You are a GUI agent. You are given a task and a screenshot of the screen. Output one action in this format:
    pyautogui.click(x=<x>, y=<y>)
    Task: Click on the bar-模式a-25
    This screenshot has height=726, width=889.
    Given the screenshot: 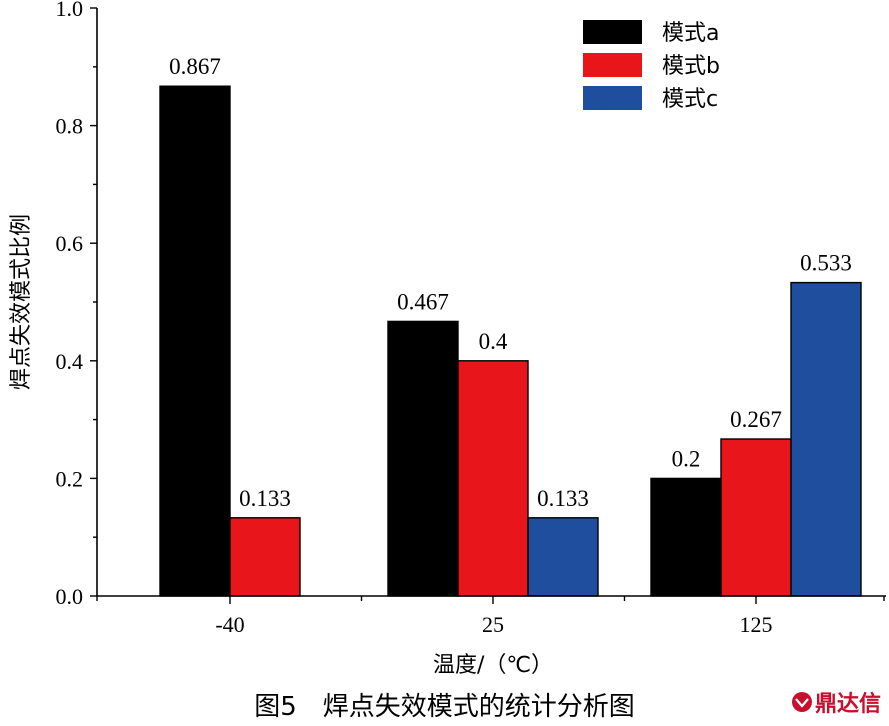 What is the action you would take?
    pyautogui.click(x=423, y=458)
    